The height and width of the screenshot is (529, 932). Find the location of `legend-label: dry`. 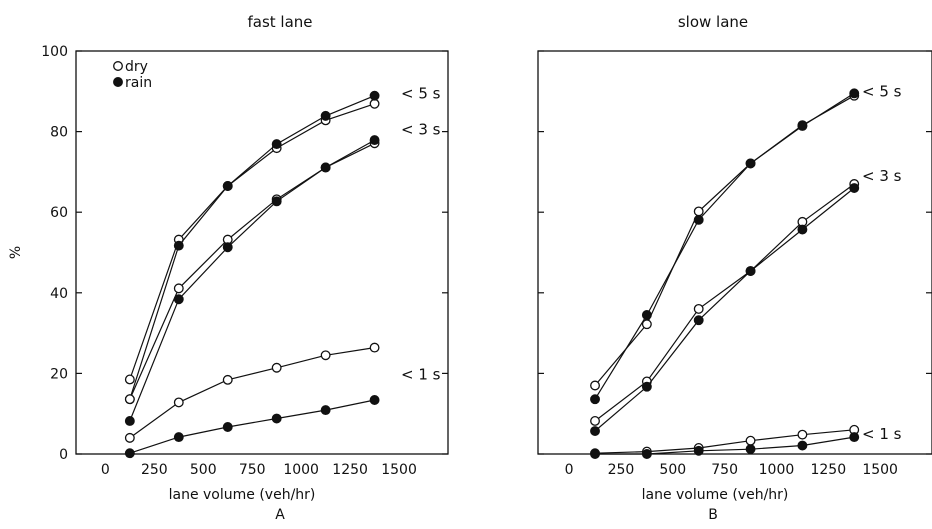

legend-label: dry is located at coordinates (136, 67).